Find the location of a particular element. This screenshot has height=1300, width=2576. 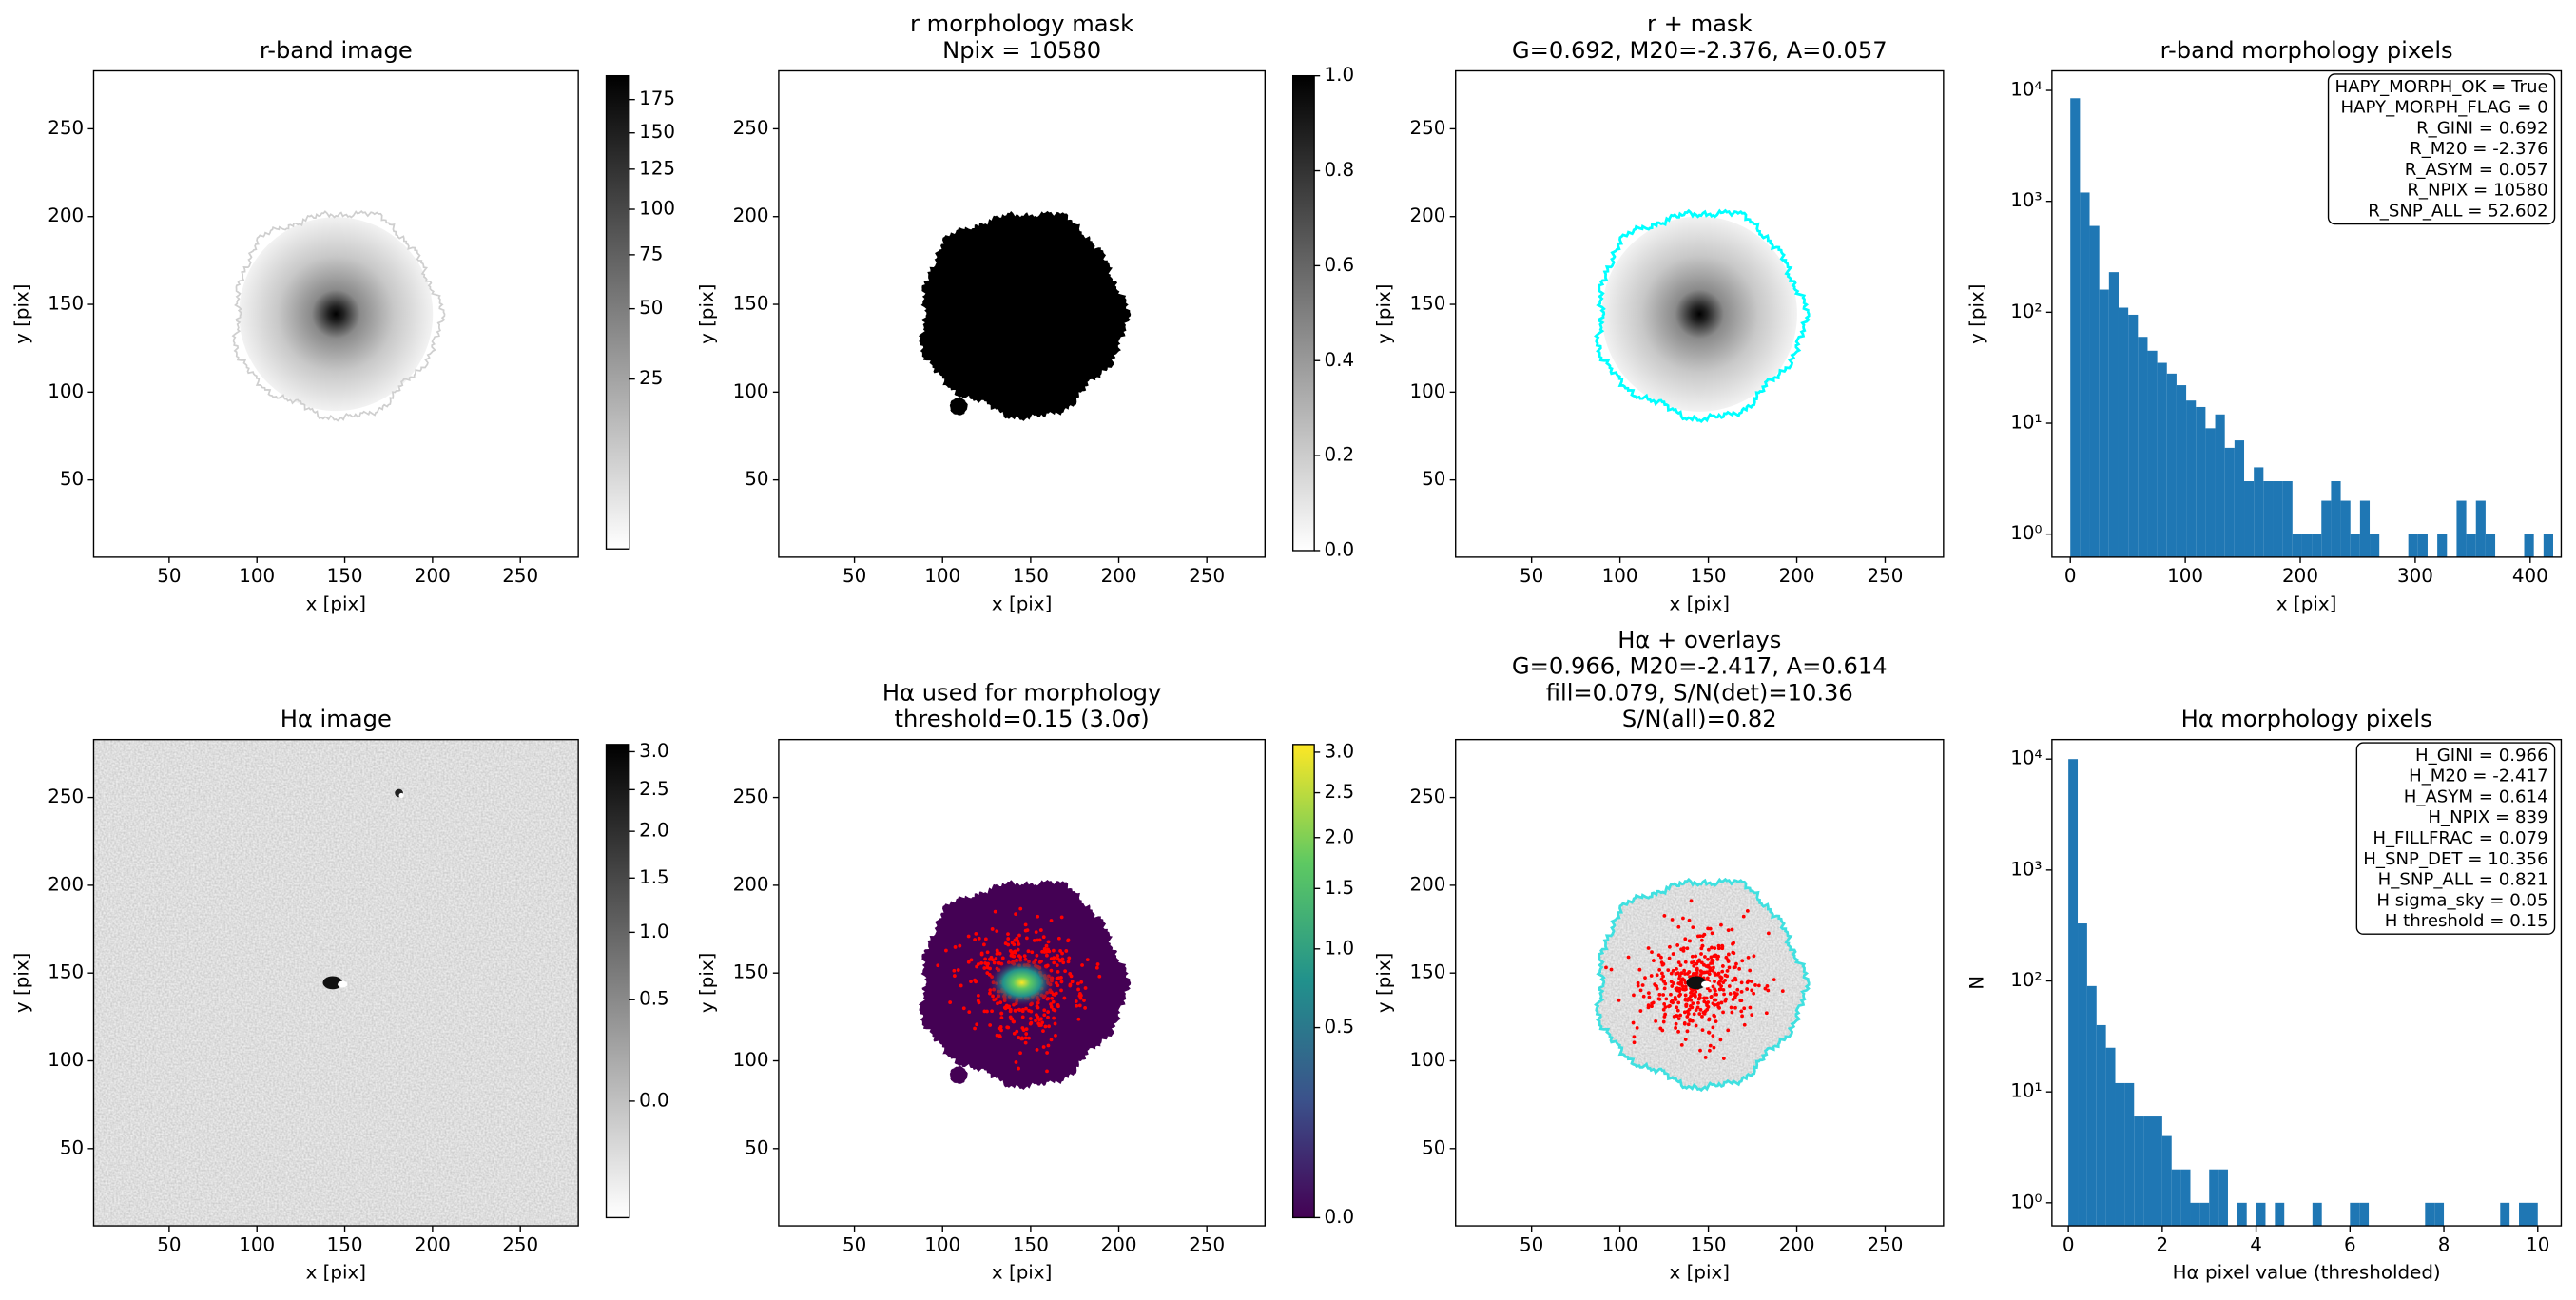

plot-area is located at coordinates (1699, 983).